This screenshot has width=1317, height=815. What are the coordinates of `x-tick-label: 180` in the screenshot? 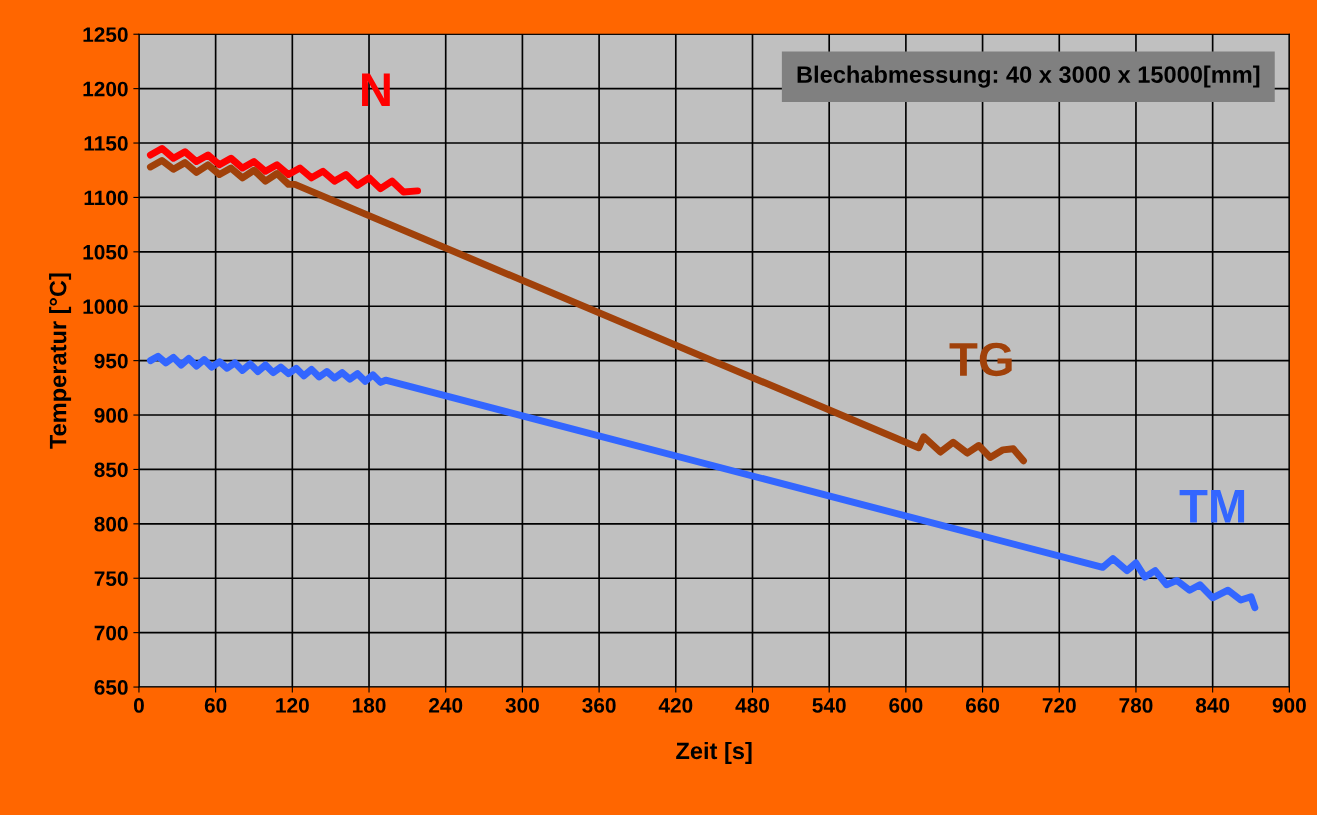 It's located at (369, 705).